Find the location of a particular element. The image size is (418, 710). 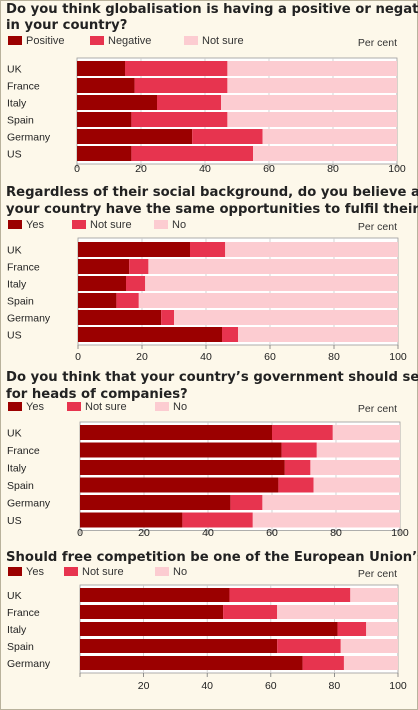

category-label: US is located at coordinates (14, 336).